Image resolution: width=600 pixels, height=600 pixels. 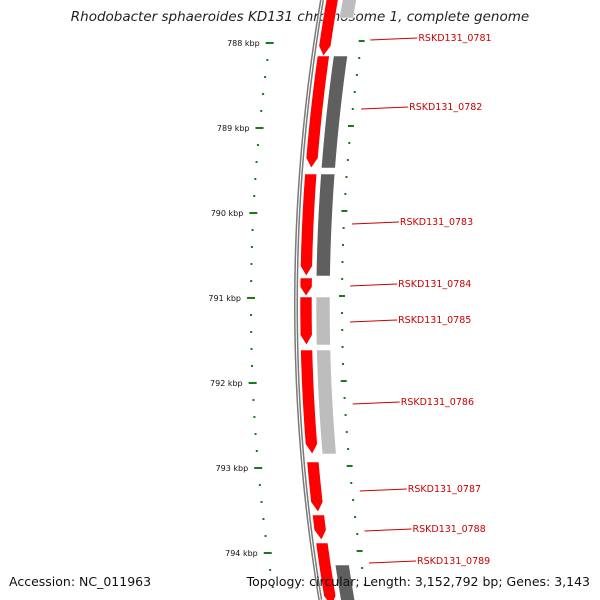 What do you see at coordinates (436, 222) in the screenshot?
I see `gene-label: RSKD131_0783` at bounding box center [436, 222].